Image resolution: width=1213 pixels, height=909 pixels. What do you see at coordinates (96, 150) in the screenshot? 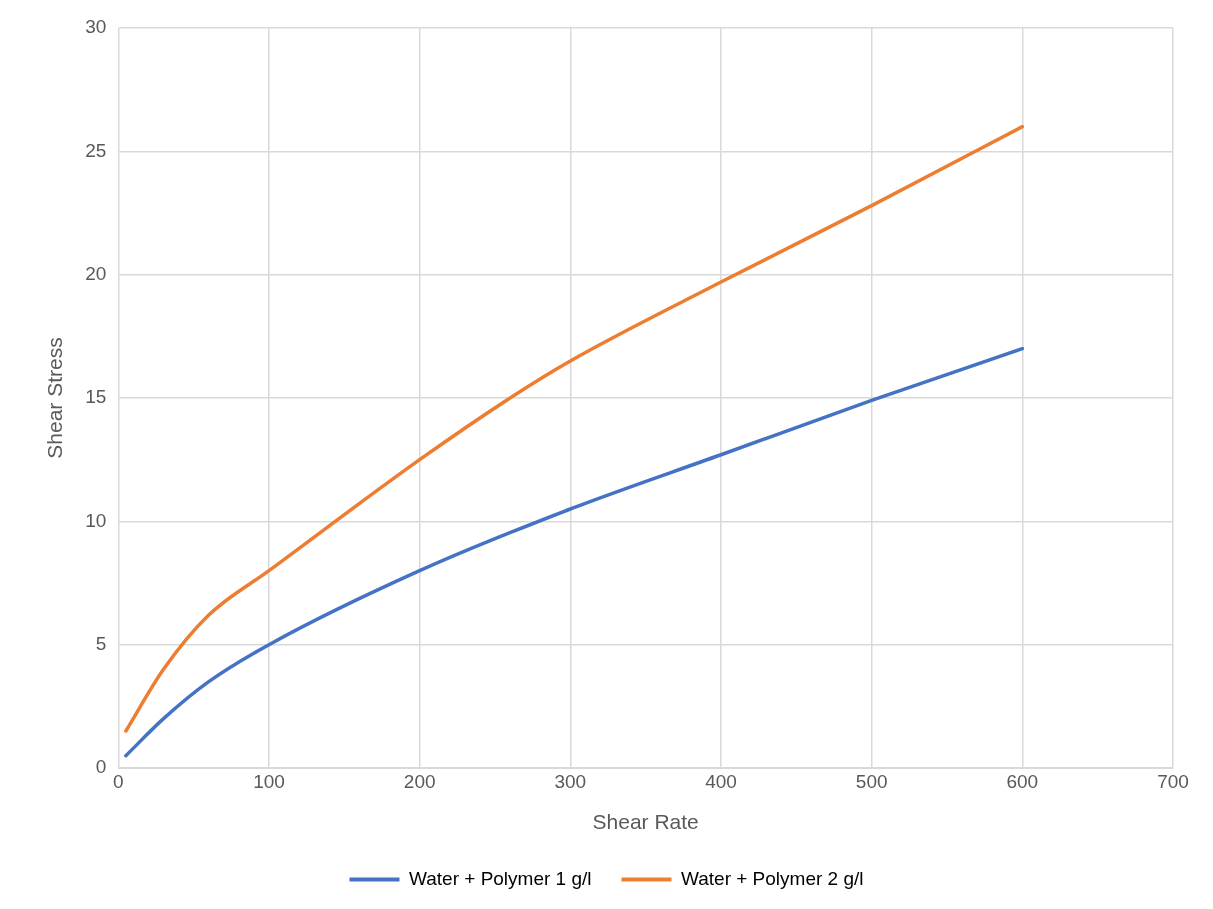
I see `y-tick-label: 25` at bounding box center [96, 150].